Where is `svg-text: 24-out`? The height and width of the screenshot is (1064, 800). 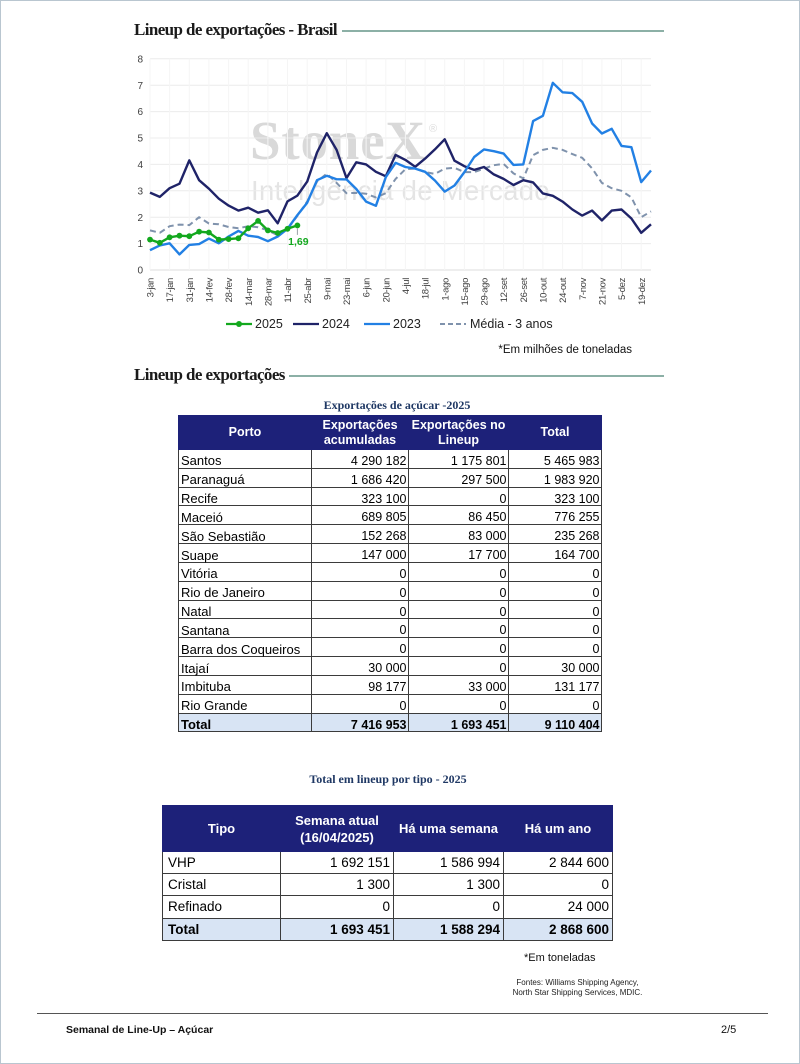
svg-text: 24-out is located at coordinates (563, 290).